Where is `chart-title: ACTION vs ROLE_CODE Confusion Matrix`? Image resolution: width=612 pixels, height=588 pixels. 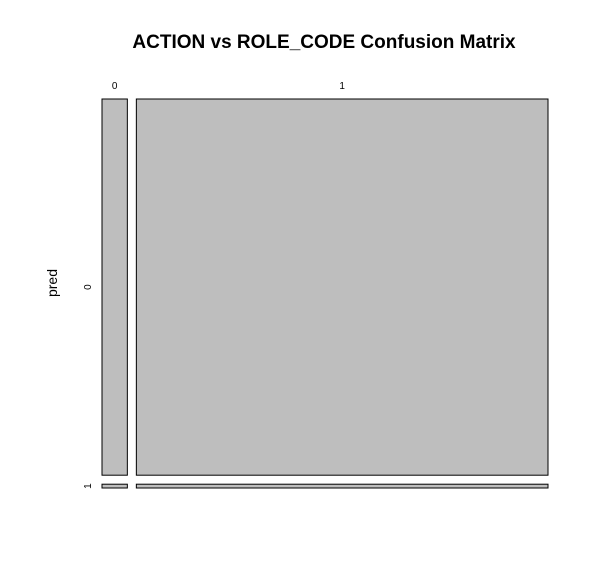
chart-title: ACTION vs ROLE_CODE Confusion Matrix is located at coordinates (324, 42).